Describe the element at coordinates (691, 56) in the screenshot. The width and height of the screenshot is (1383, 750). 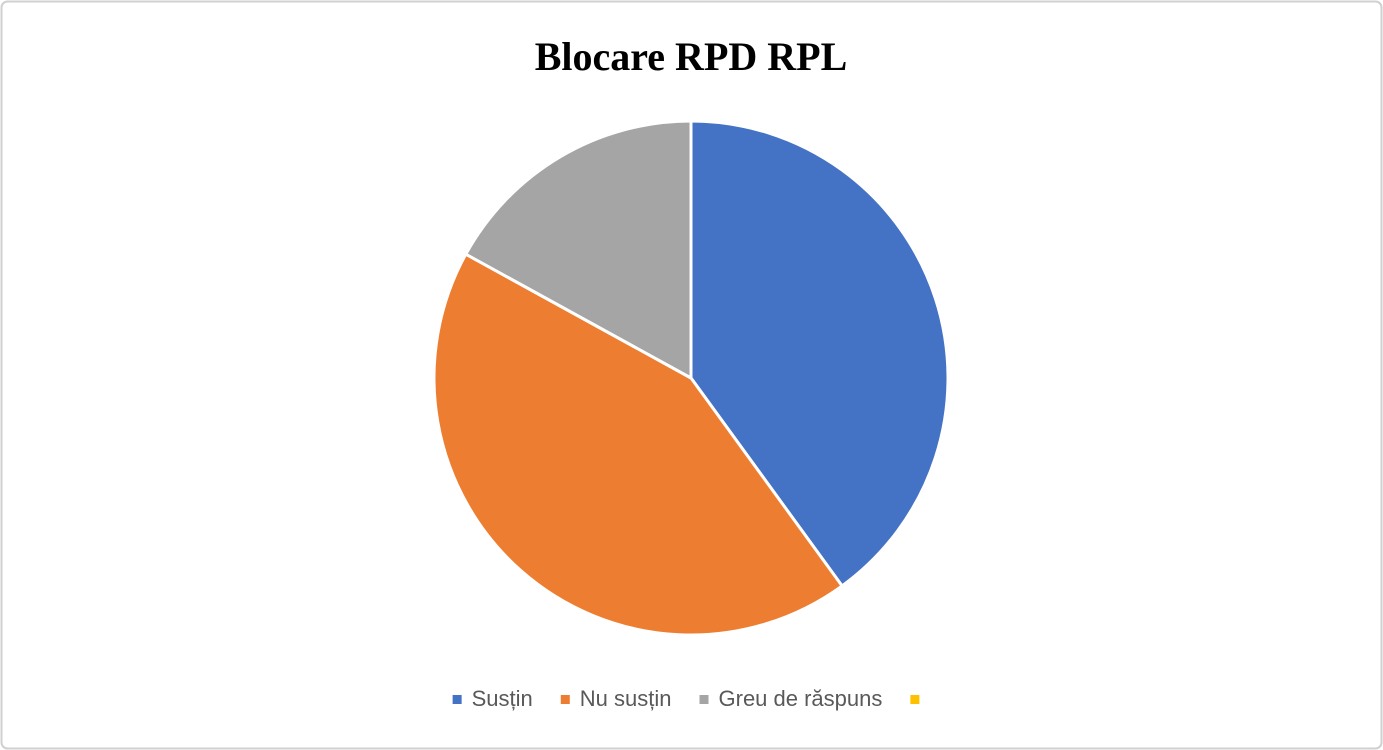
I see `chart-title: Blocare RPD RPL` at that location.